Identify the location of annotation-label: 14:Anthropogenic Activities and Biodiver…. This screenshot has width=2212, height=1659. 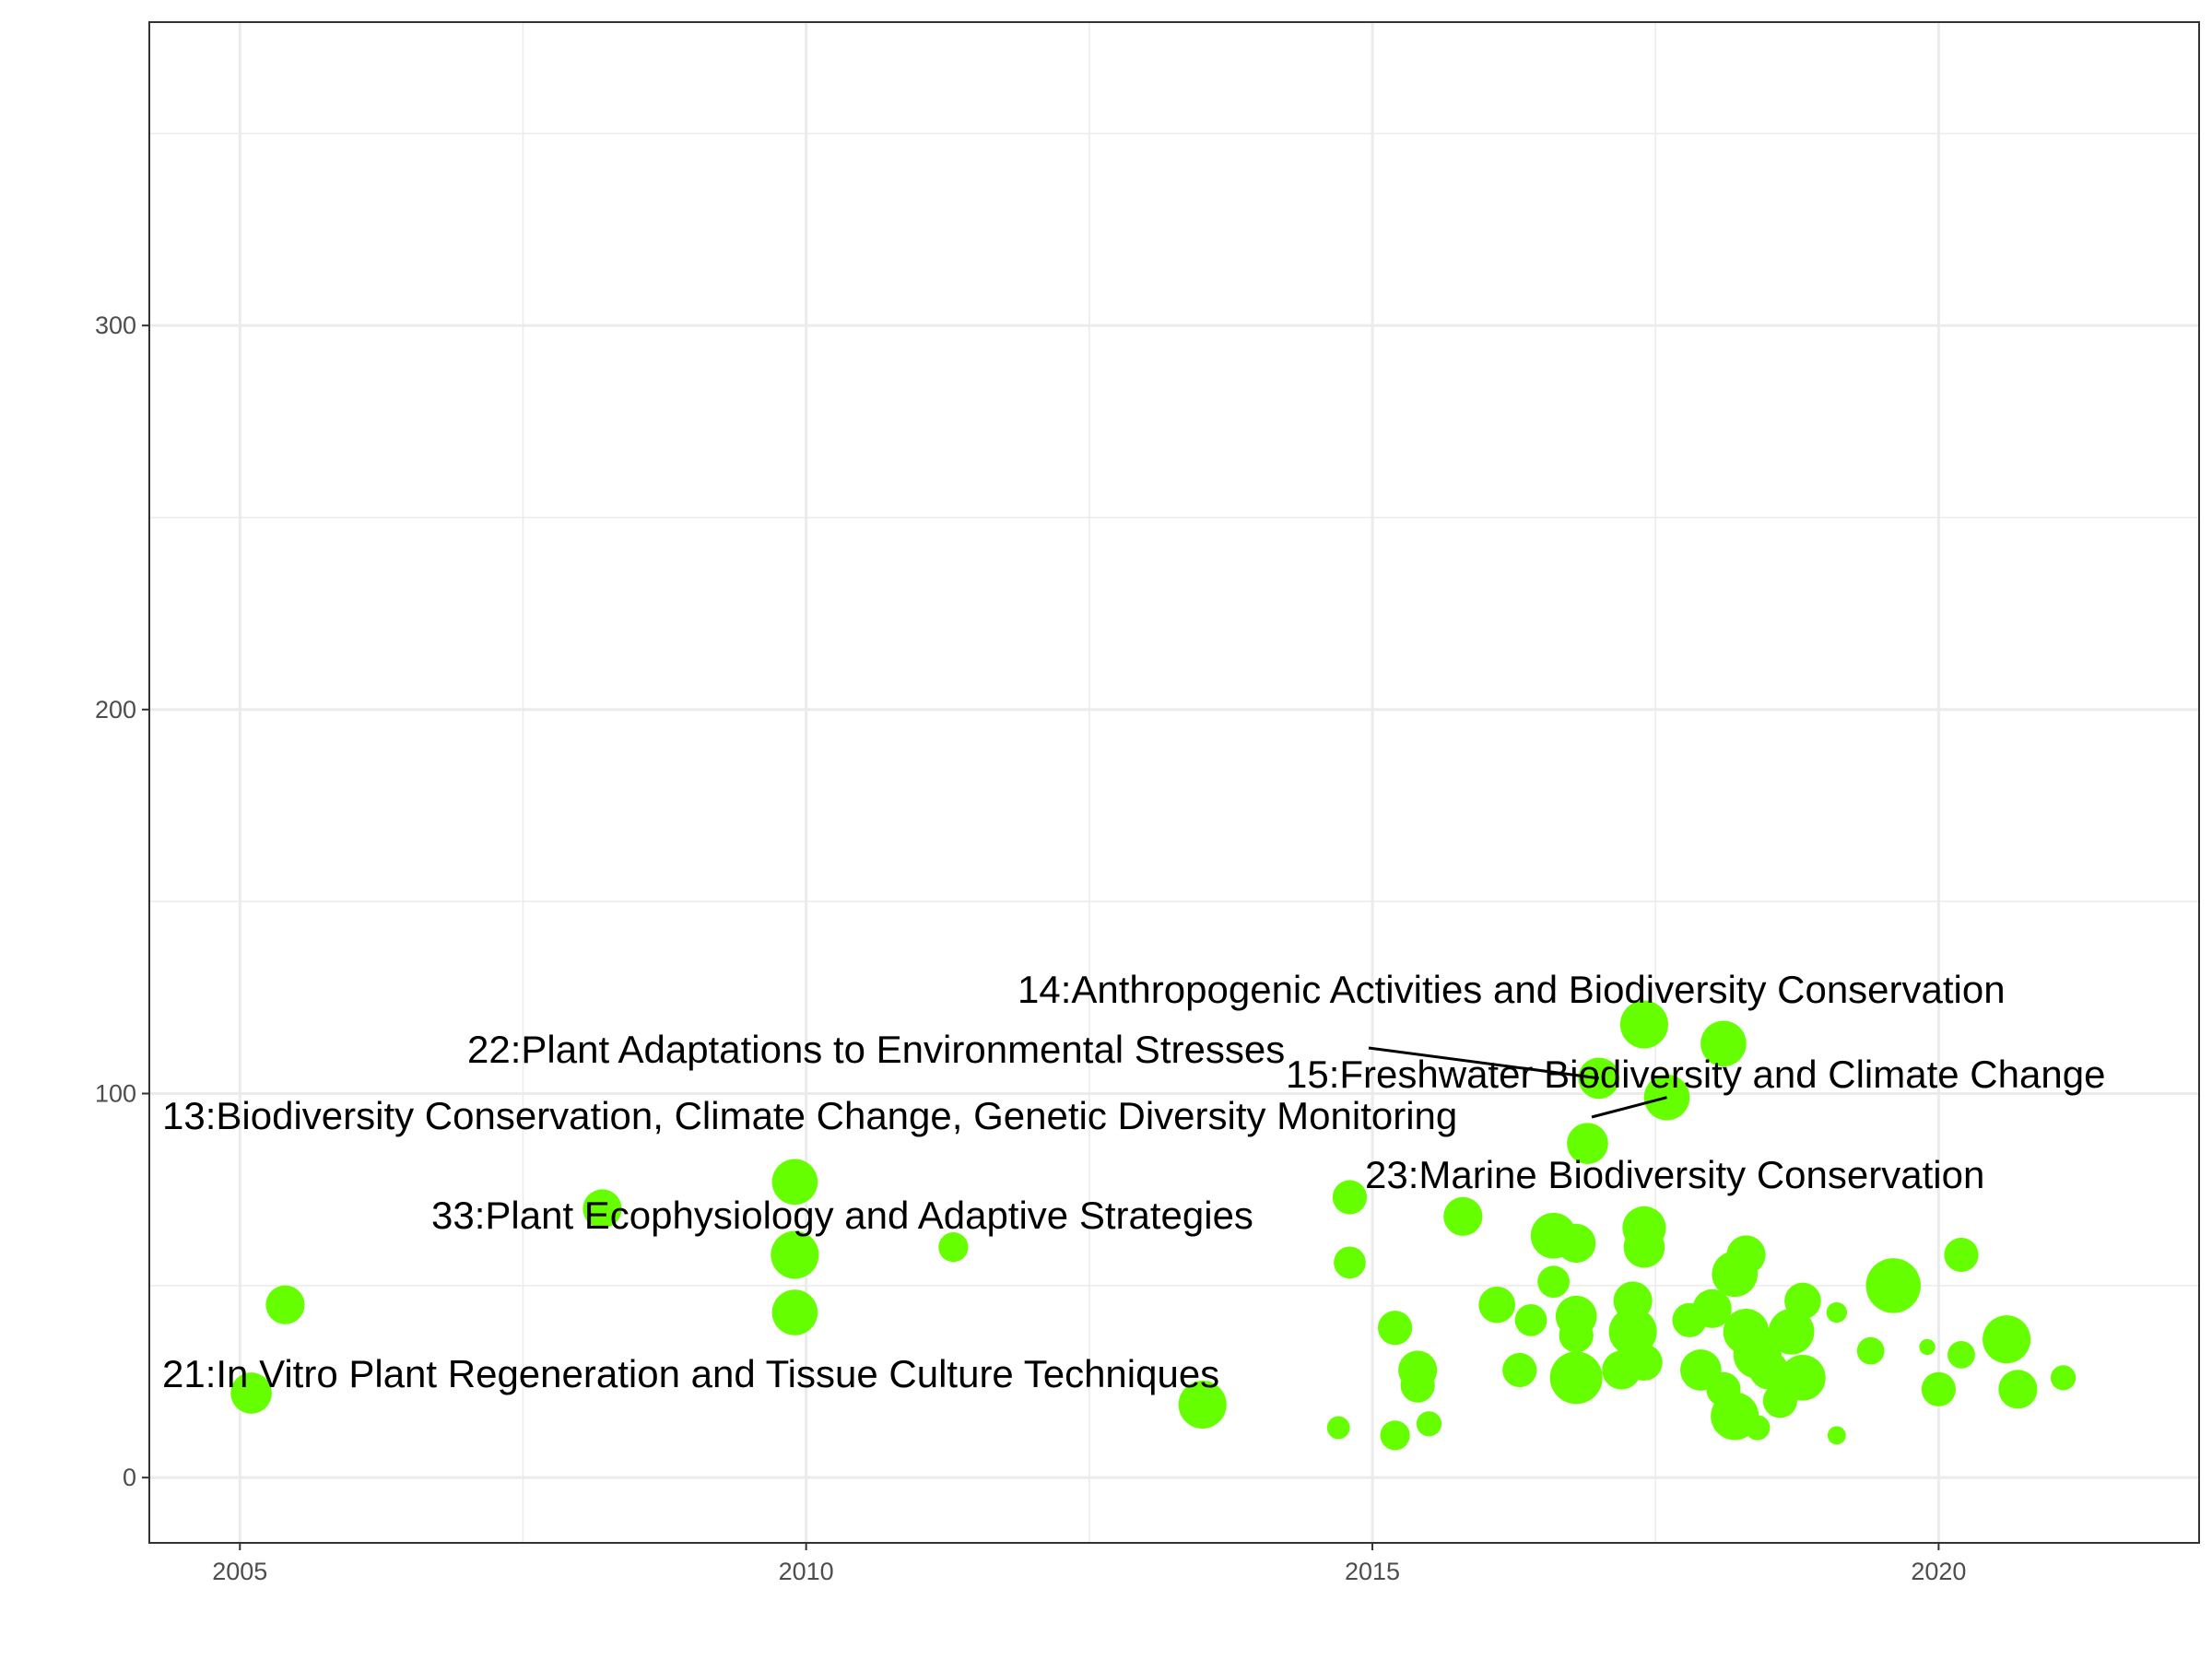
(1512, 989).